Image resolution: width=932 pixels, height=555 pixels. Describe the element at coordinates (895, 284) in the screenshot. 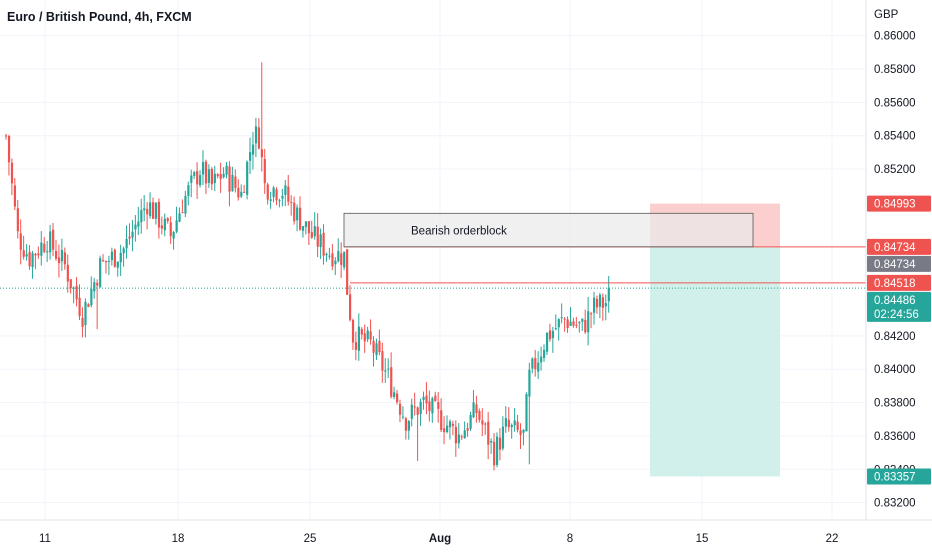

I see `price-badge-text-3: 0.84518` at that location.